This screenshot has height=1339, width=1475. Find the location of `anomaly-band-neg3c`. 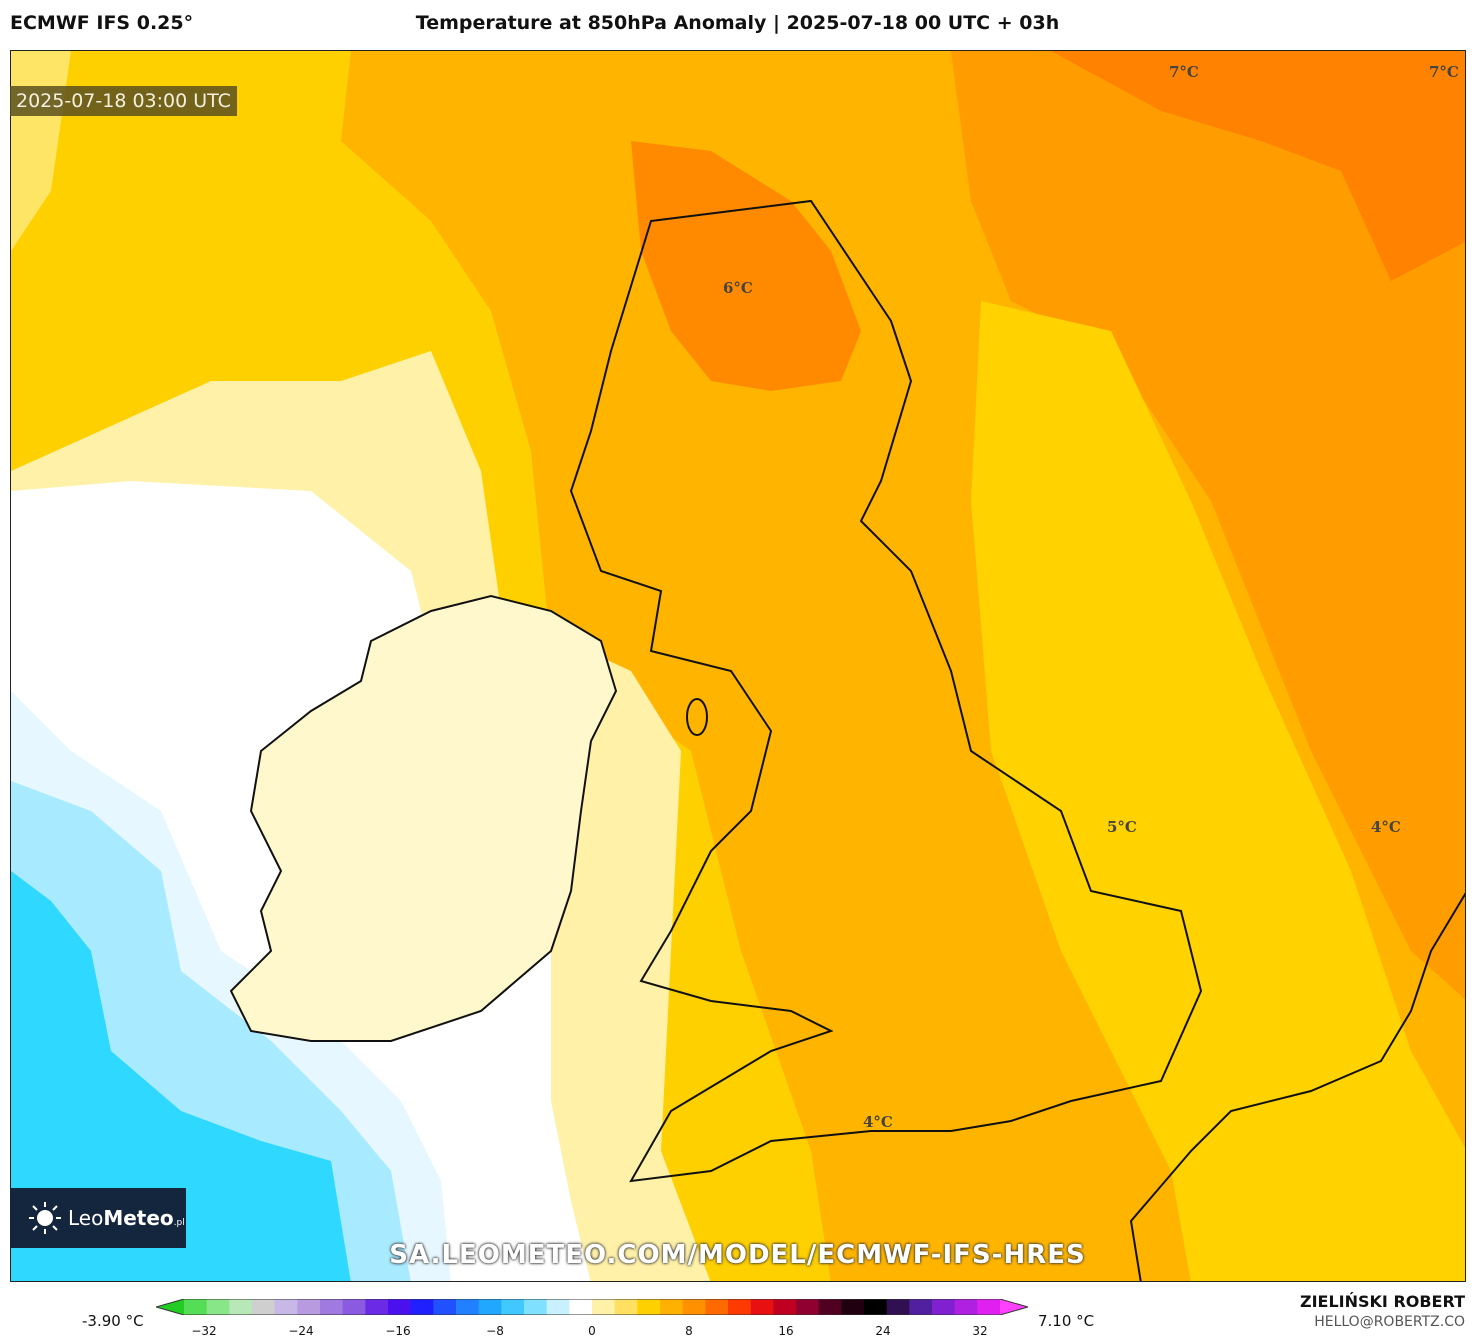

anomaly-band-neg3c is located at coordinates (181, 1076).